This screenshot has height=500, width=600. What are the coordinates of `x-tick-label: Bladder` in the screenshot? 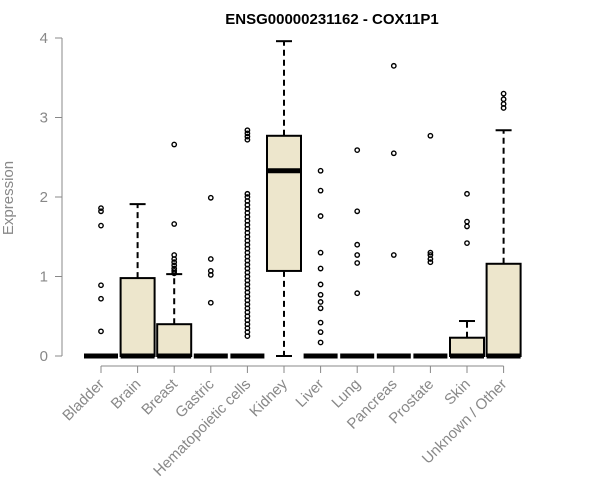 It's located at (83, 400).